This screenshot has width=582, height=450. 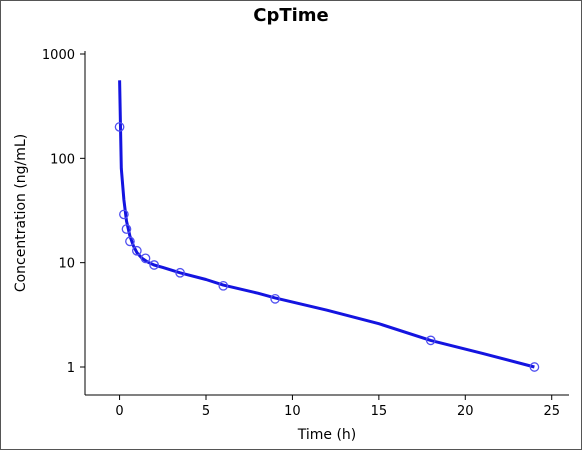 I want to click on y-axis-label: Concentration (ng/mL), so click(x=21, y=213).